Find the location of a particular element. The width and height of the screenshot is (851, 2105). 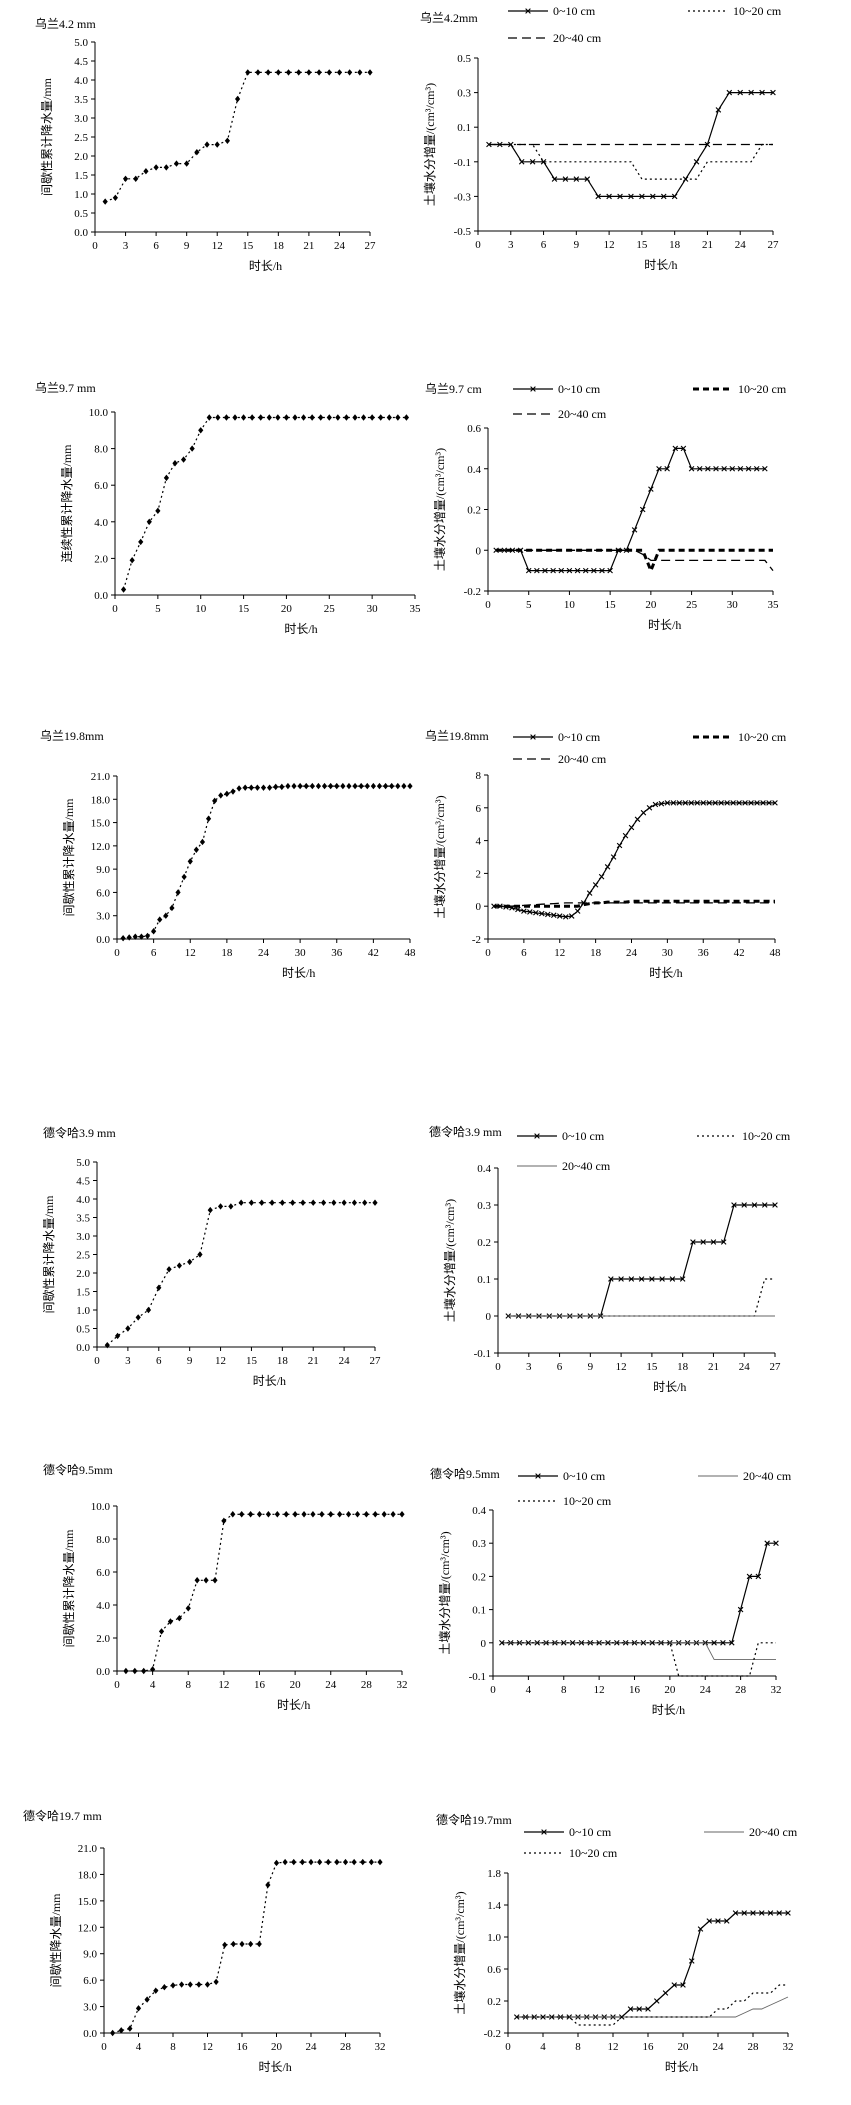

y-tick-label: 0.5 is located at coordinates (464, 59).